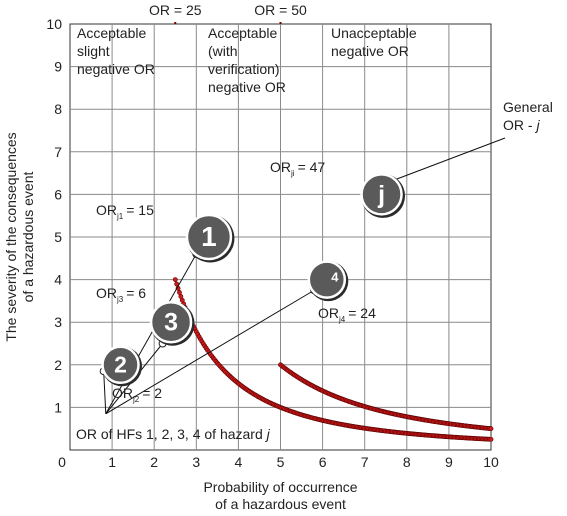  I want to click on zone-label: verification), so click(244, 69).